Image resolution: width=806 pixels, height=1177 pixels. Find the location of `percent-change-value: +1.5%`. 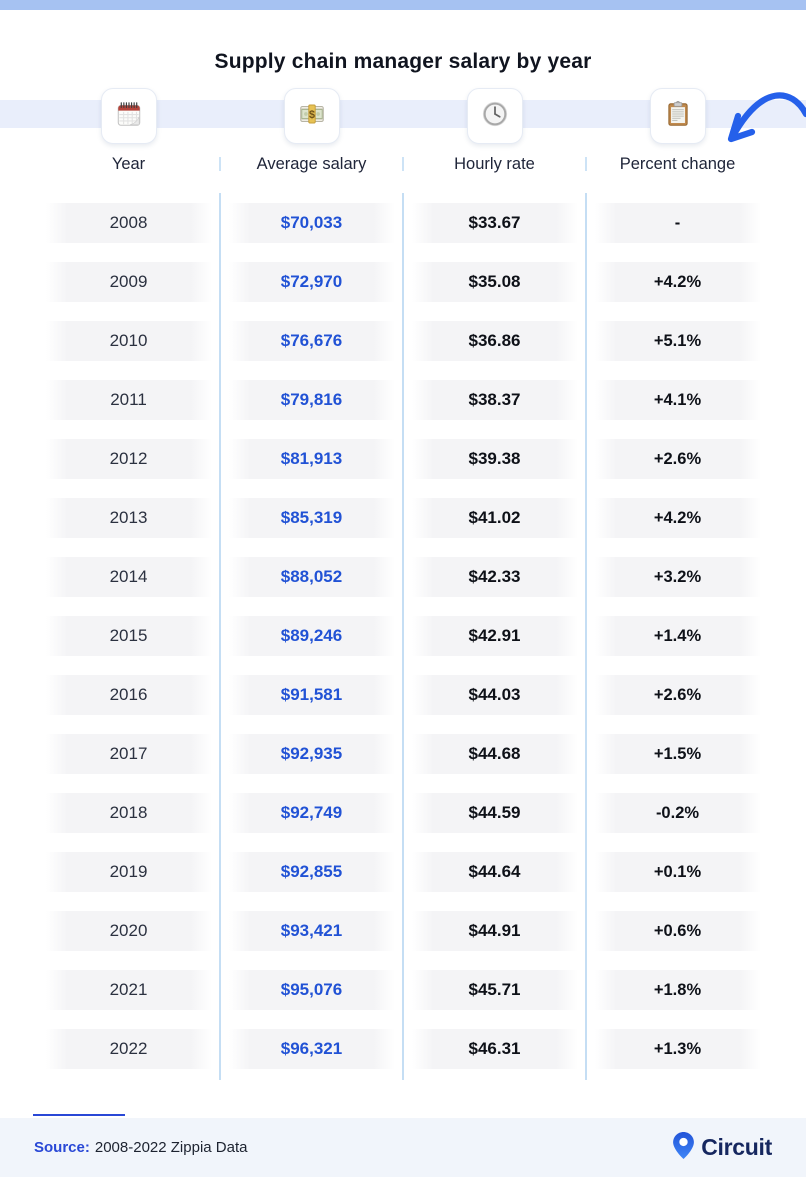

percent-change-value: +1.5% is located at coordinates (677, 754).